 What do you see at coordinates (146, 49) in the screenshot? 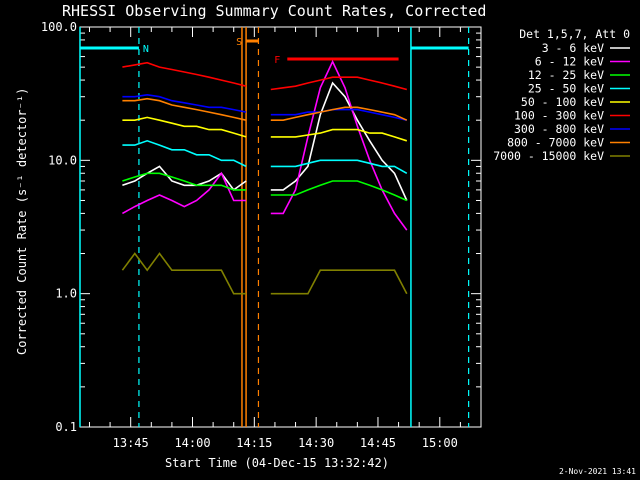
I see `annotation-label: N` at bounding box center [146, 49].